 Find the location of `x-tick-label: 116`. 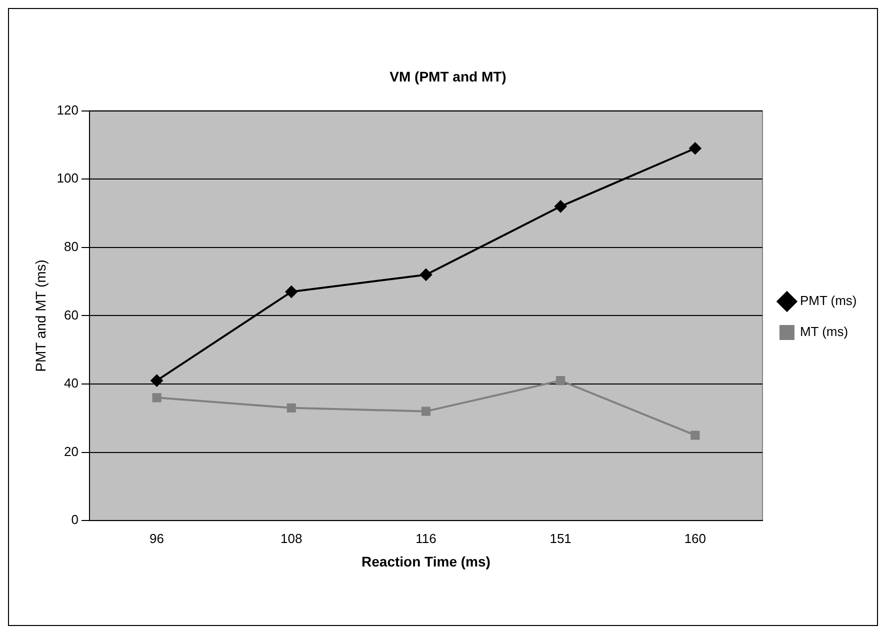

x-tick-label: 116 is located at coordinates (426, 538).